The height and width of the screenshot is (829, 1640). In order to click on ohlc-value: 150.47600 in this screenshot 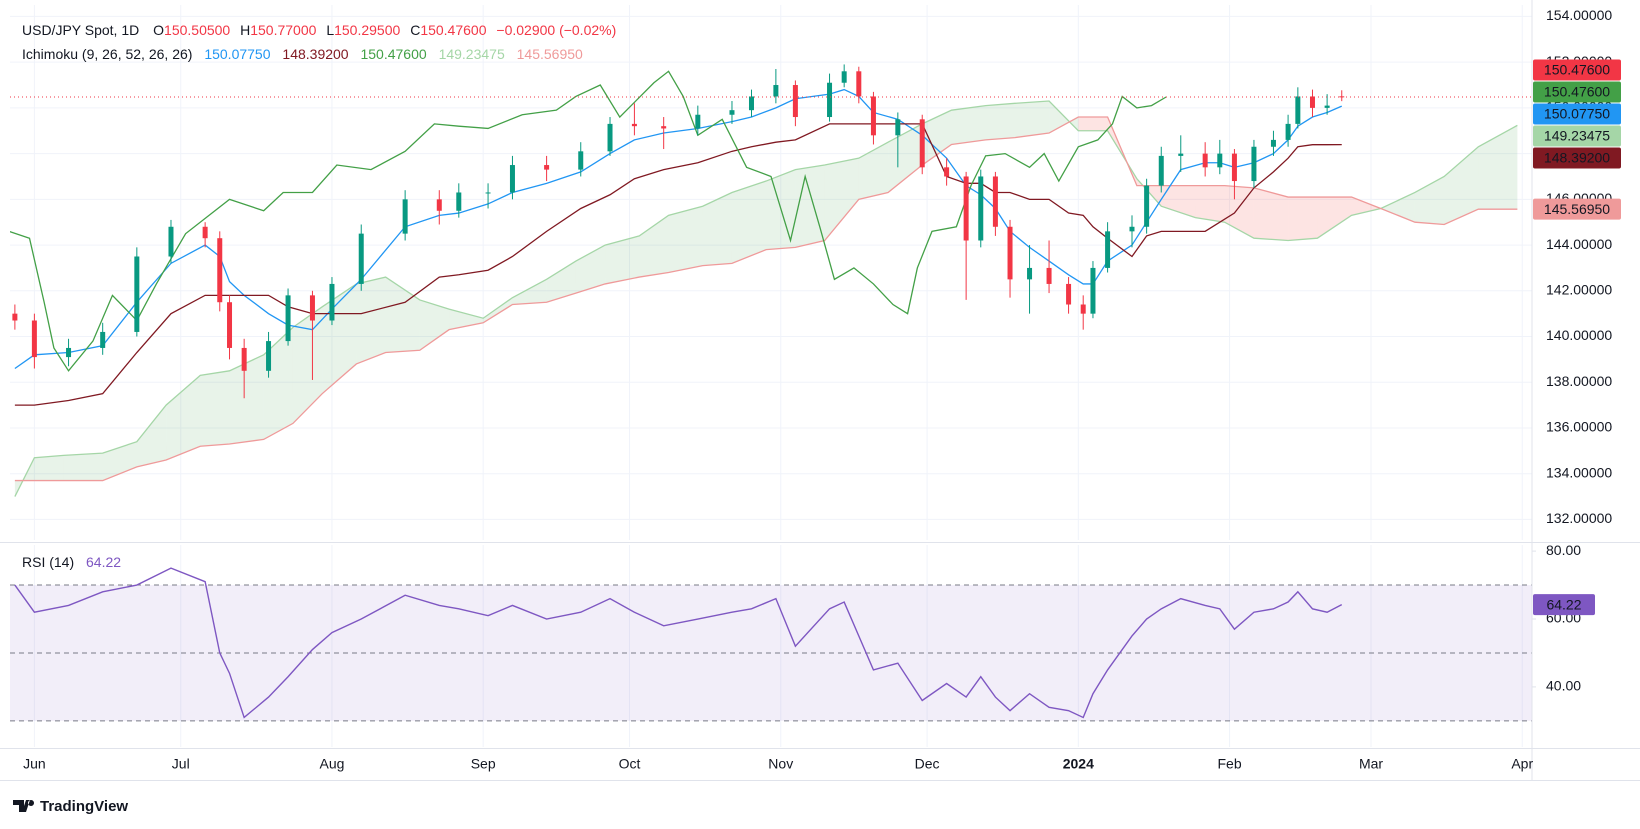, I will do `click(453, 30)`.